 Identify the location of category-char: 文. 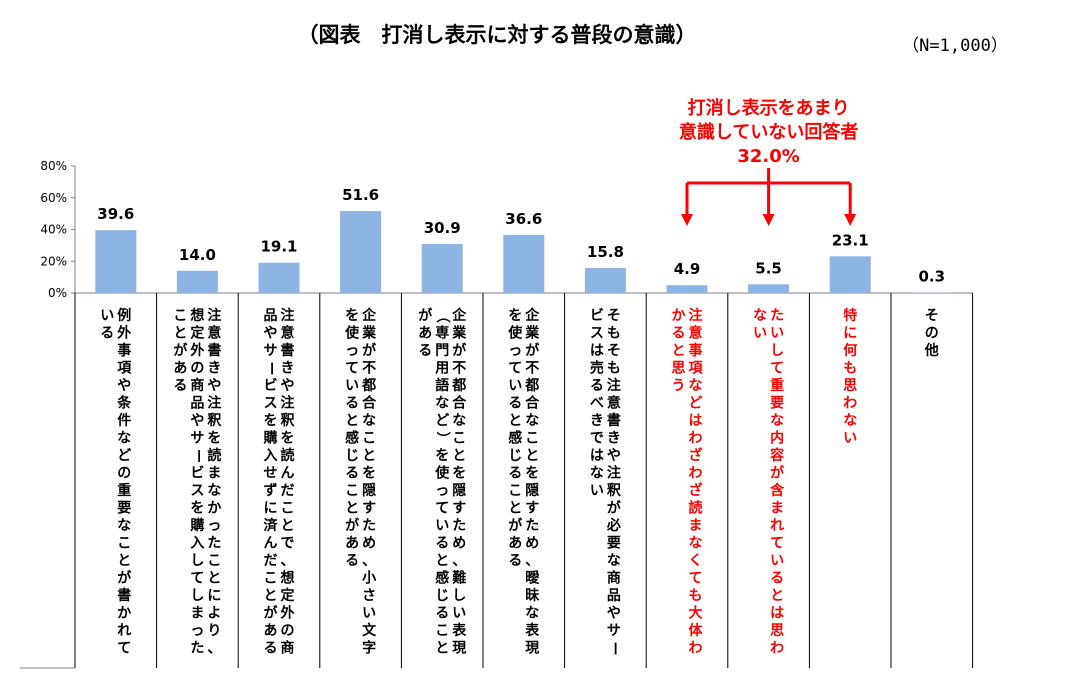
(369, 630).